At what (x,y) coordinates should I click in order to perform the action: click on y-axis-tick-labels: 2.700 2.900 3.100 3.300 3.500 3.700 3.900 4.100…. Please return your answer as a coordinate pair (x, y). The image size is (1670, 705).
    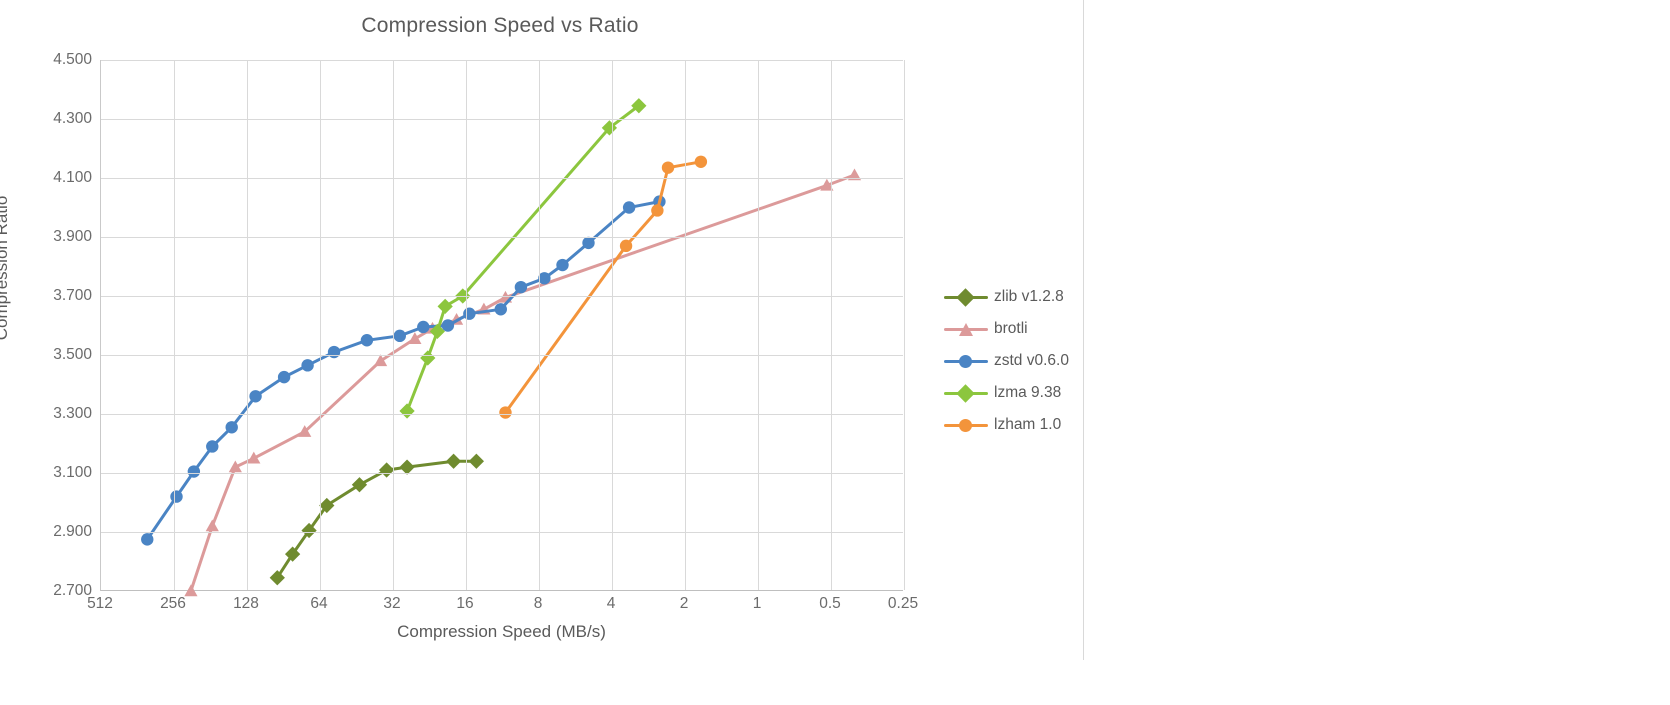
    Looking at the image, I should click on (50, 325).